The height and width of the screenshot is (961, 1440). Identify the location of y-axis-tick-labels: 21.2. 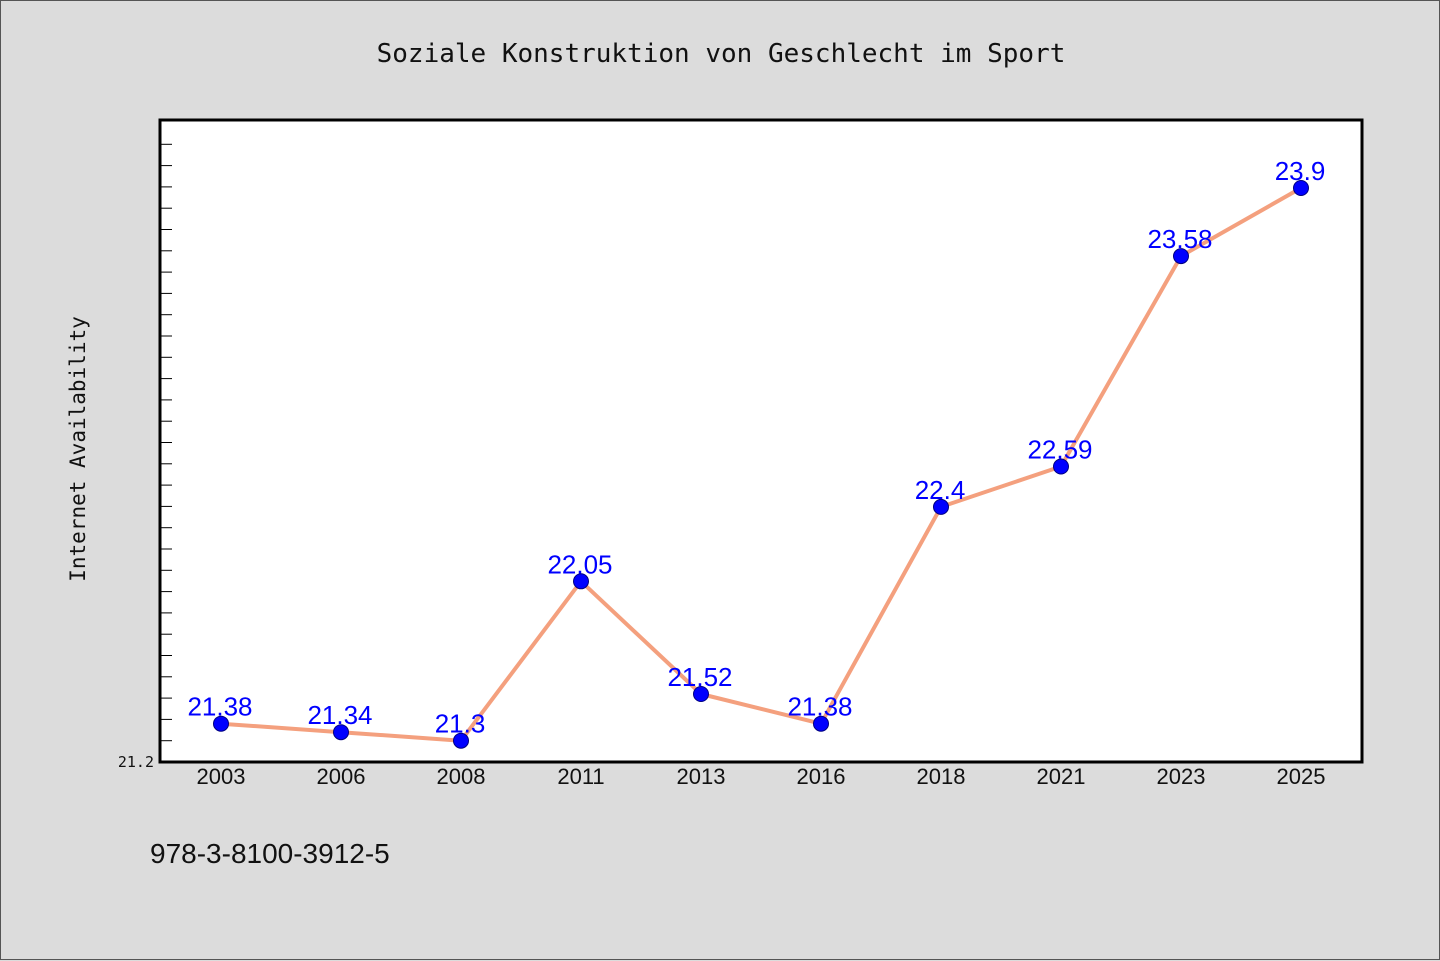
(136, 762).